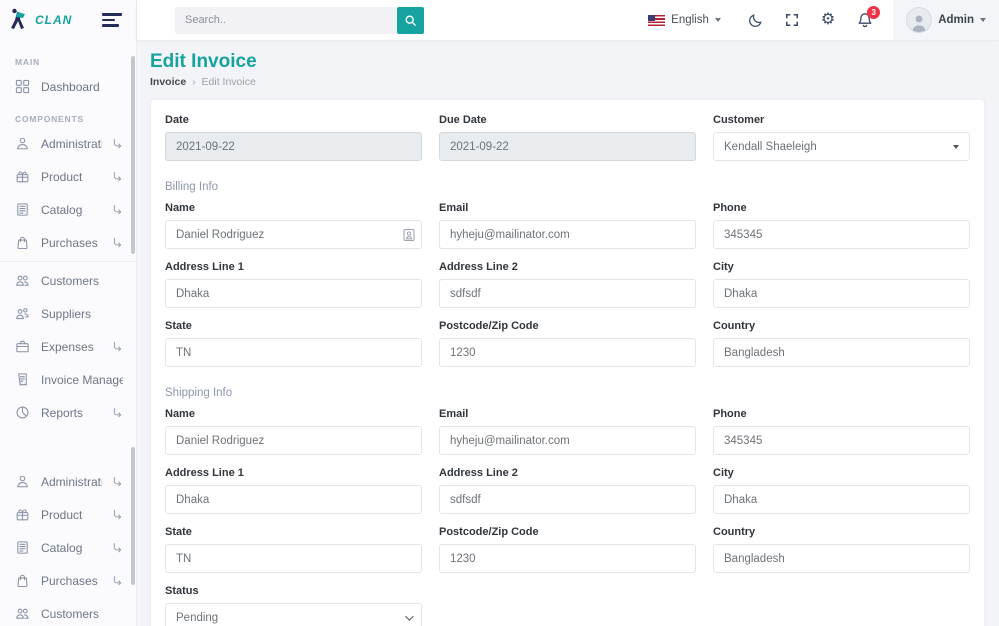 The width and height of the screenshot is (999, 626). What do you see at coordinates (567, 146) in the screenshot?
I see `due-date-input` at bounding box center [567, 146].